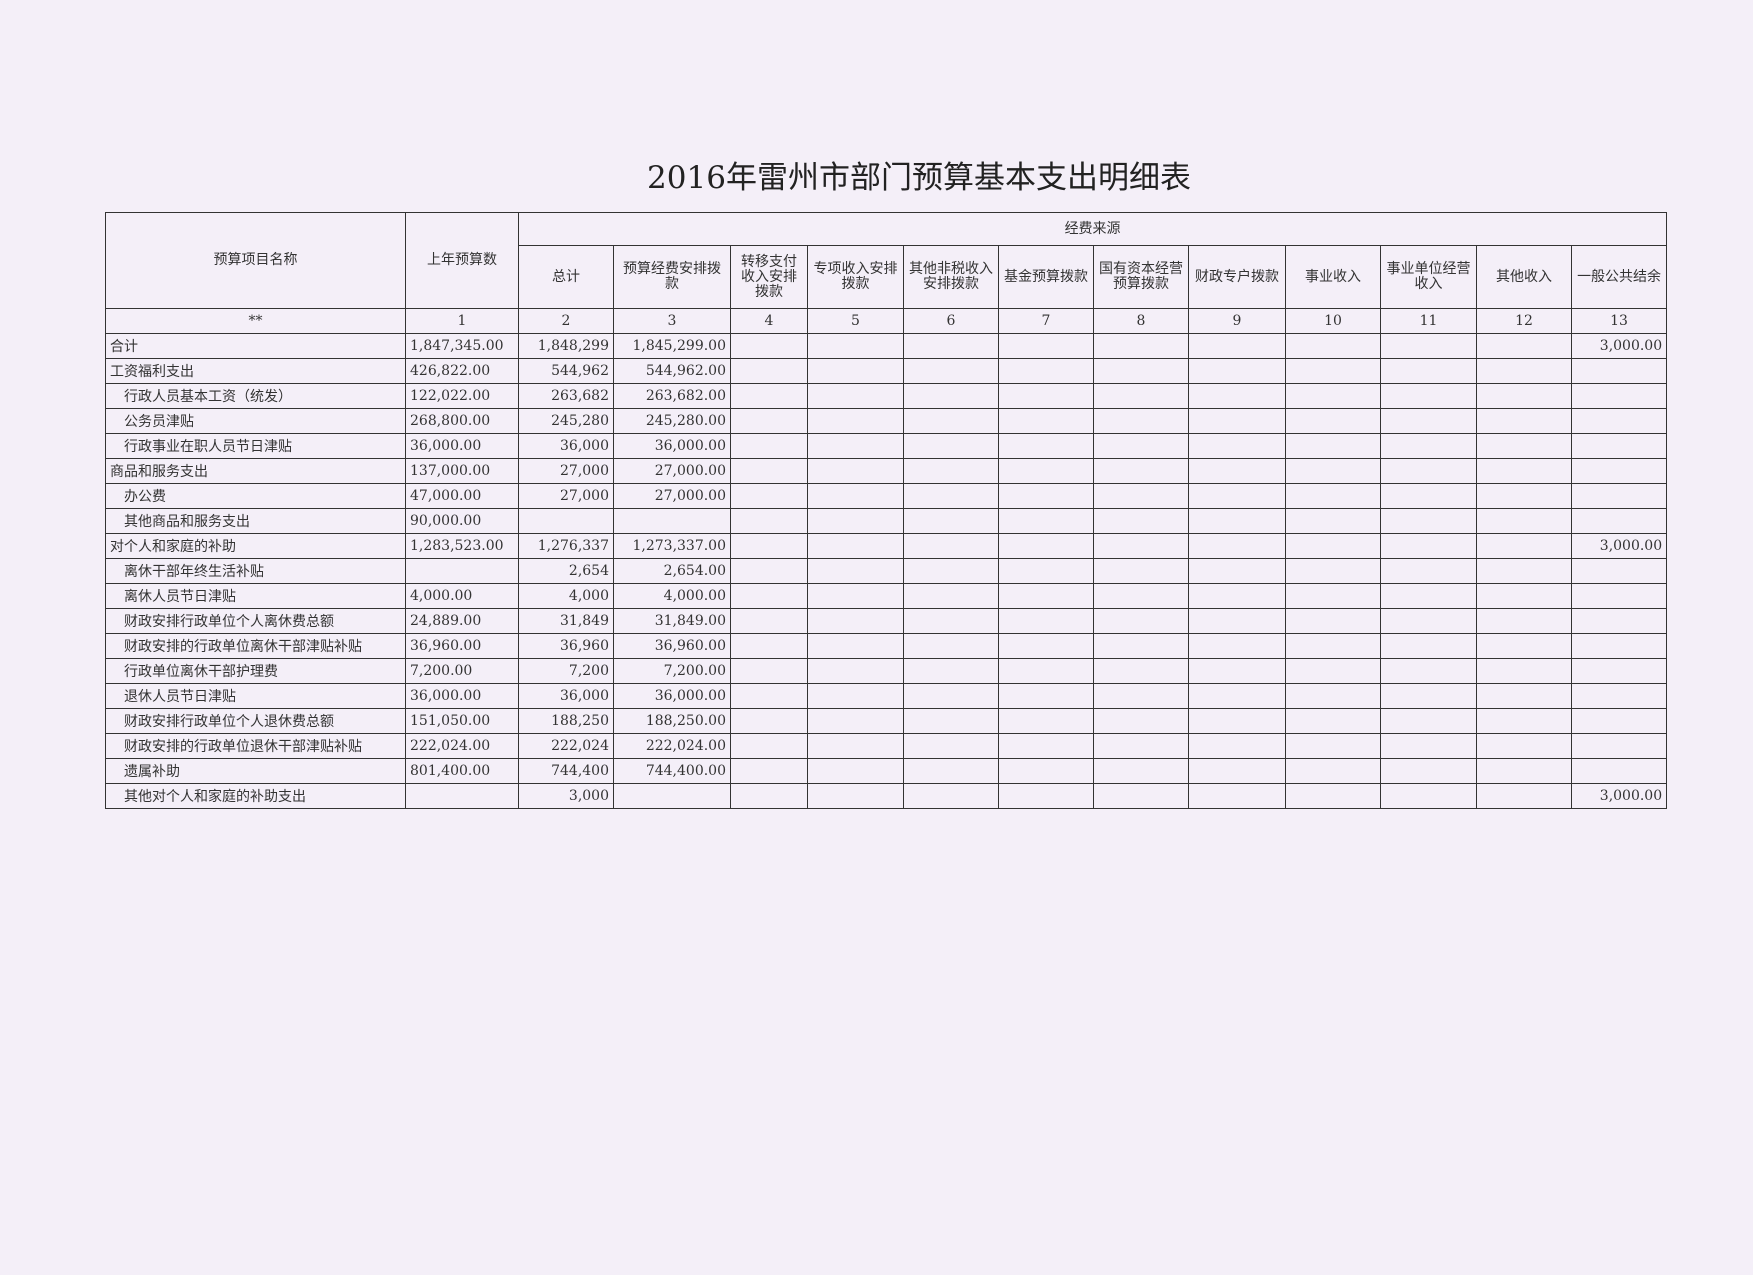 The image size is (1753, 1275). Describe the element at coordinates (566, 446) in the screenshot. I see `amount-cell: 36,000` at that location.